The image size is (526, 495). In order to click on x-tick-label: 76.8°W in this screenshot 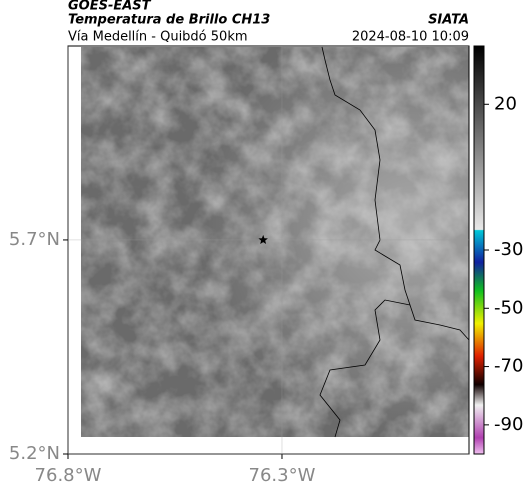, I will do `click(68, 475)`.